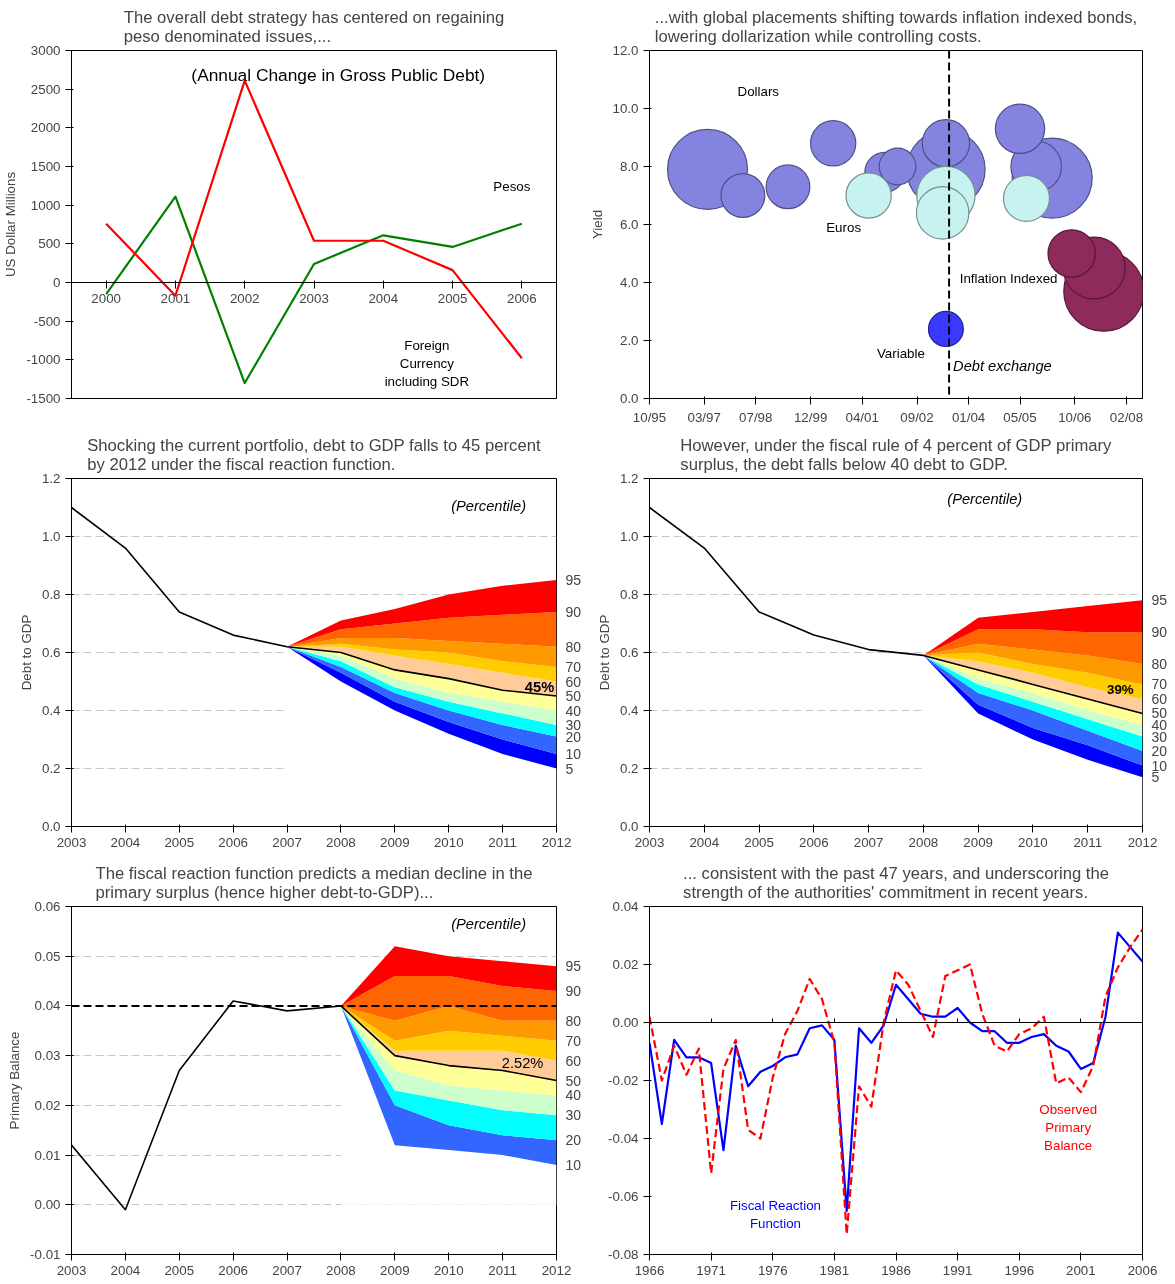  What do you see at coordinates (49, 244) in the screenshot?
I see `y-tick-label: 500` at bounding box center [49, 244].